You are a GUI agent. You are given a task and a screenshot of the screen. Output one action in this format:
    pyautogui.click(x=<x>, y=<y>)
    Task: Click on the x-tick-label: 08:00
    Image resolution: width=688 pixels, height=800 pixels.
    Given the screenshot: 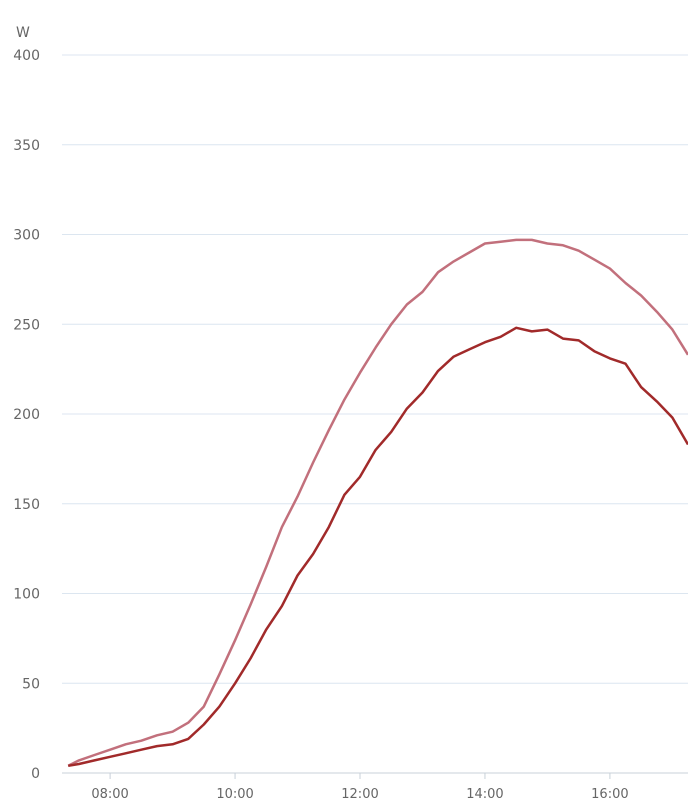 What is the action you would take?
    pyautogui.click(x=109, y=793)
    